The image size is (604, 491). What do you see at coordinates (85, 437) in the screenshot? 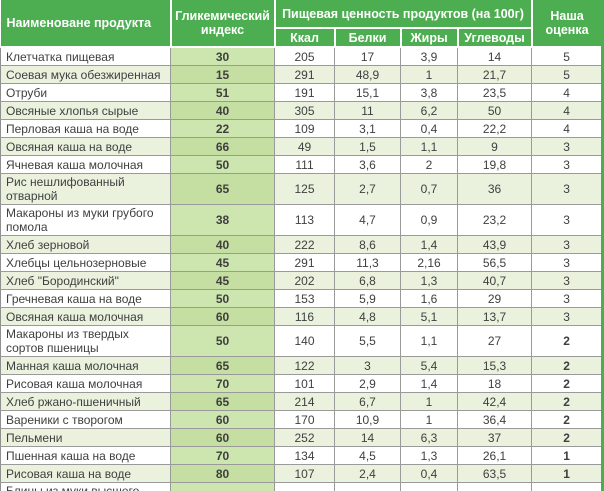
I see `name-cell: Пельмени` at bounding box center [85, 437].